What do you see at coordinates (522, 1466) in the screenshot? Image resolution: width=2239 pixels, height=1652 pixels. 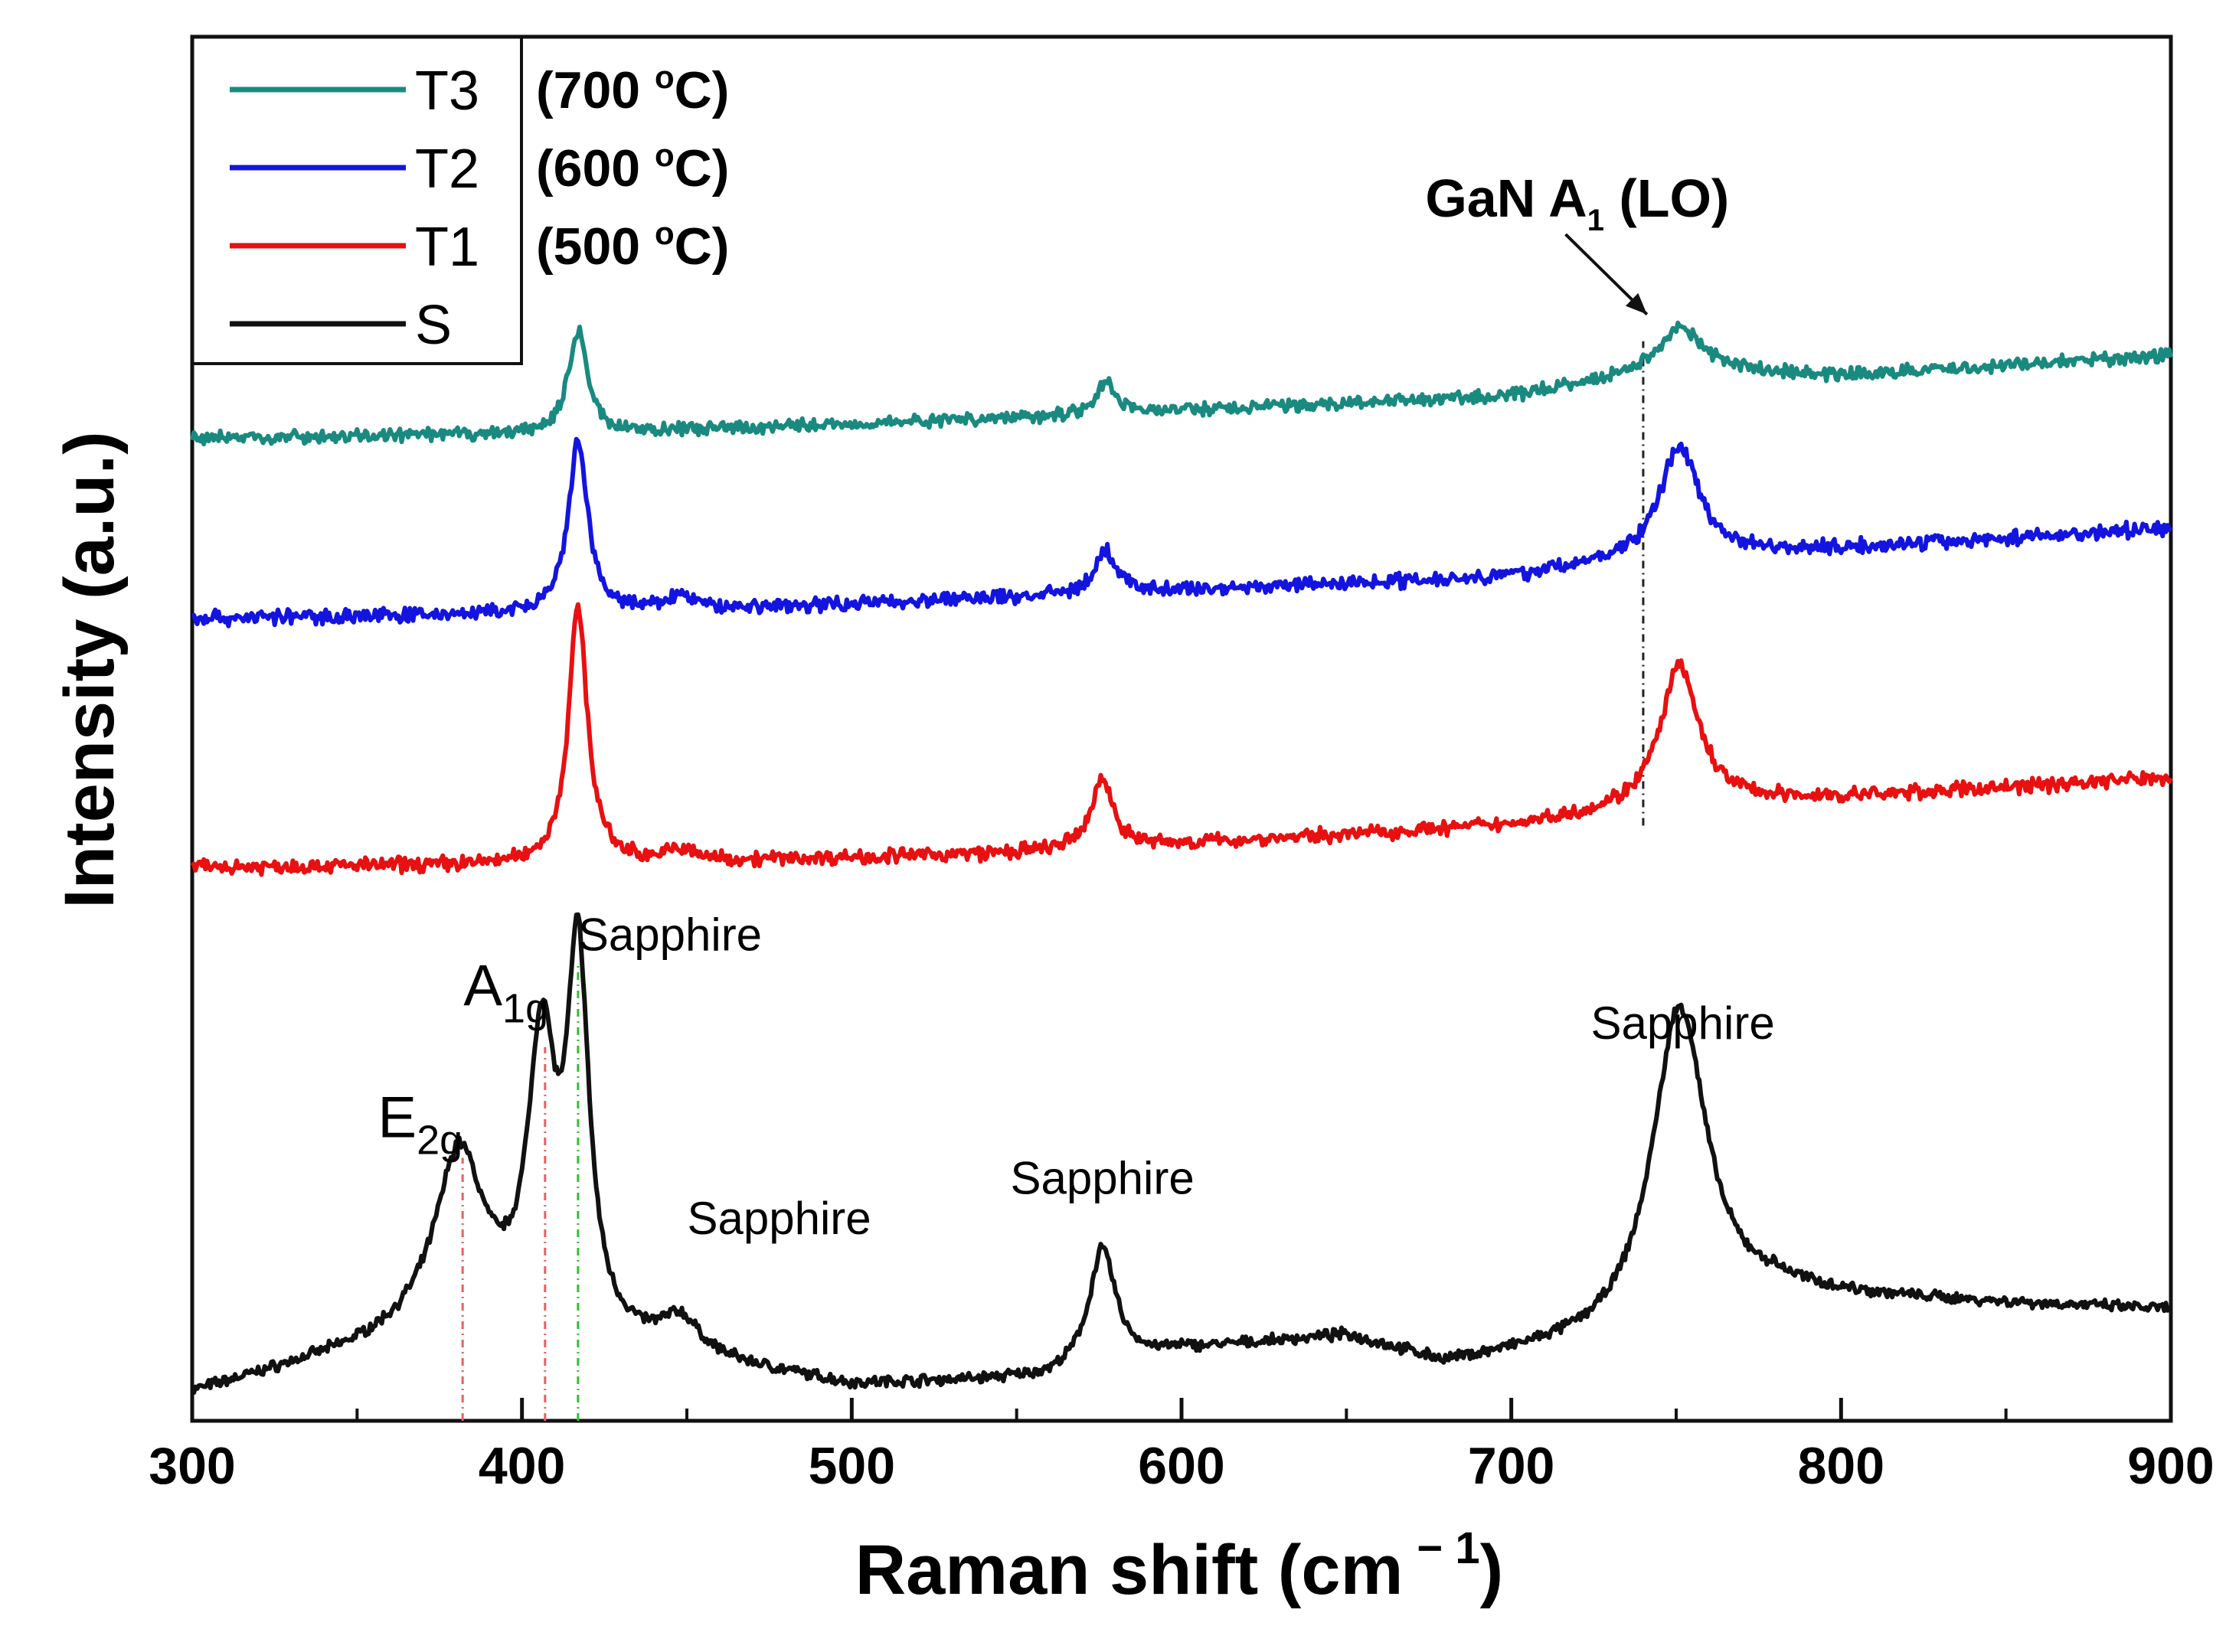 I see `x-tick-label: 400` at bounding box center [522, 1466].